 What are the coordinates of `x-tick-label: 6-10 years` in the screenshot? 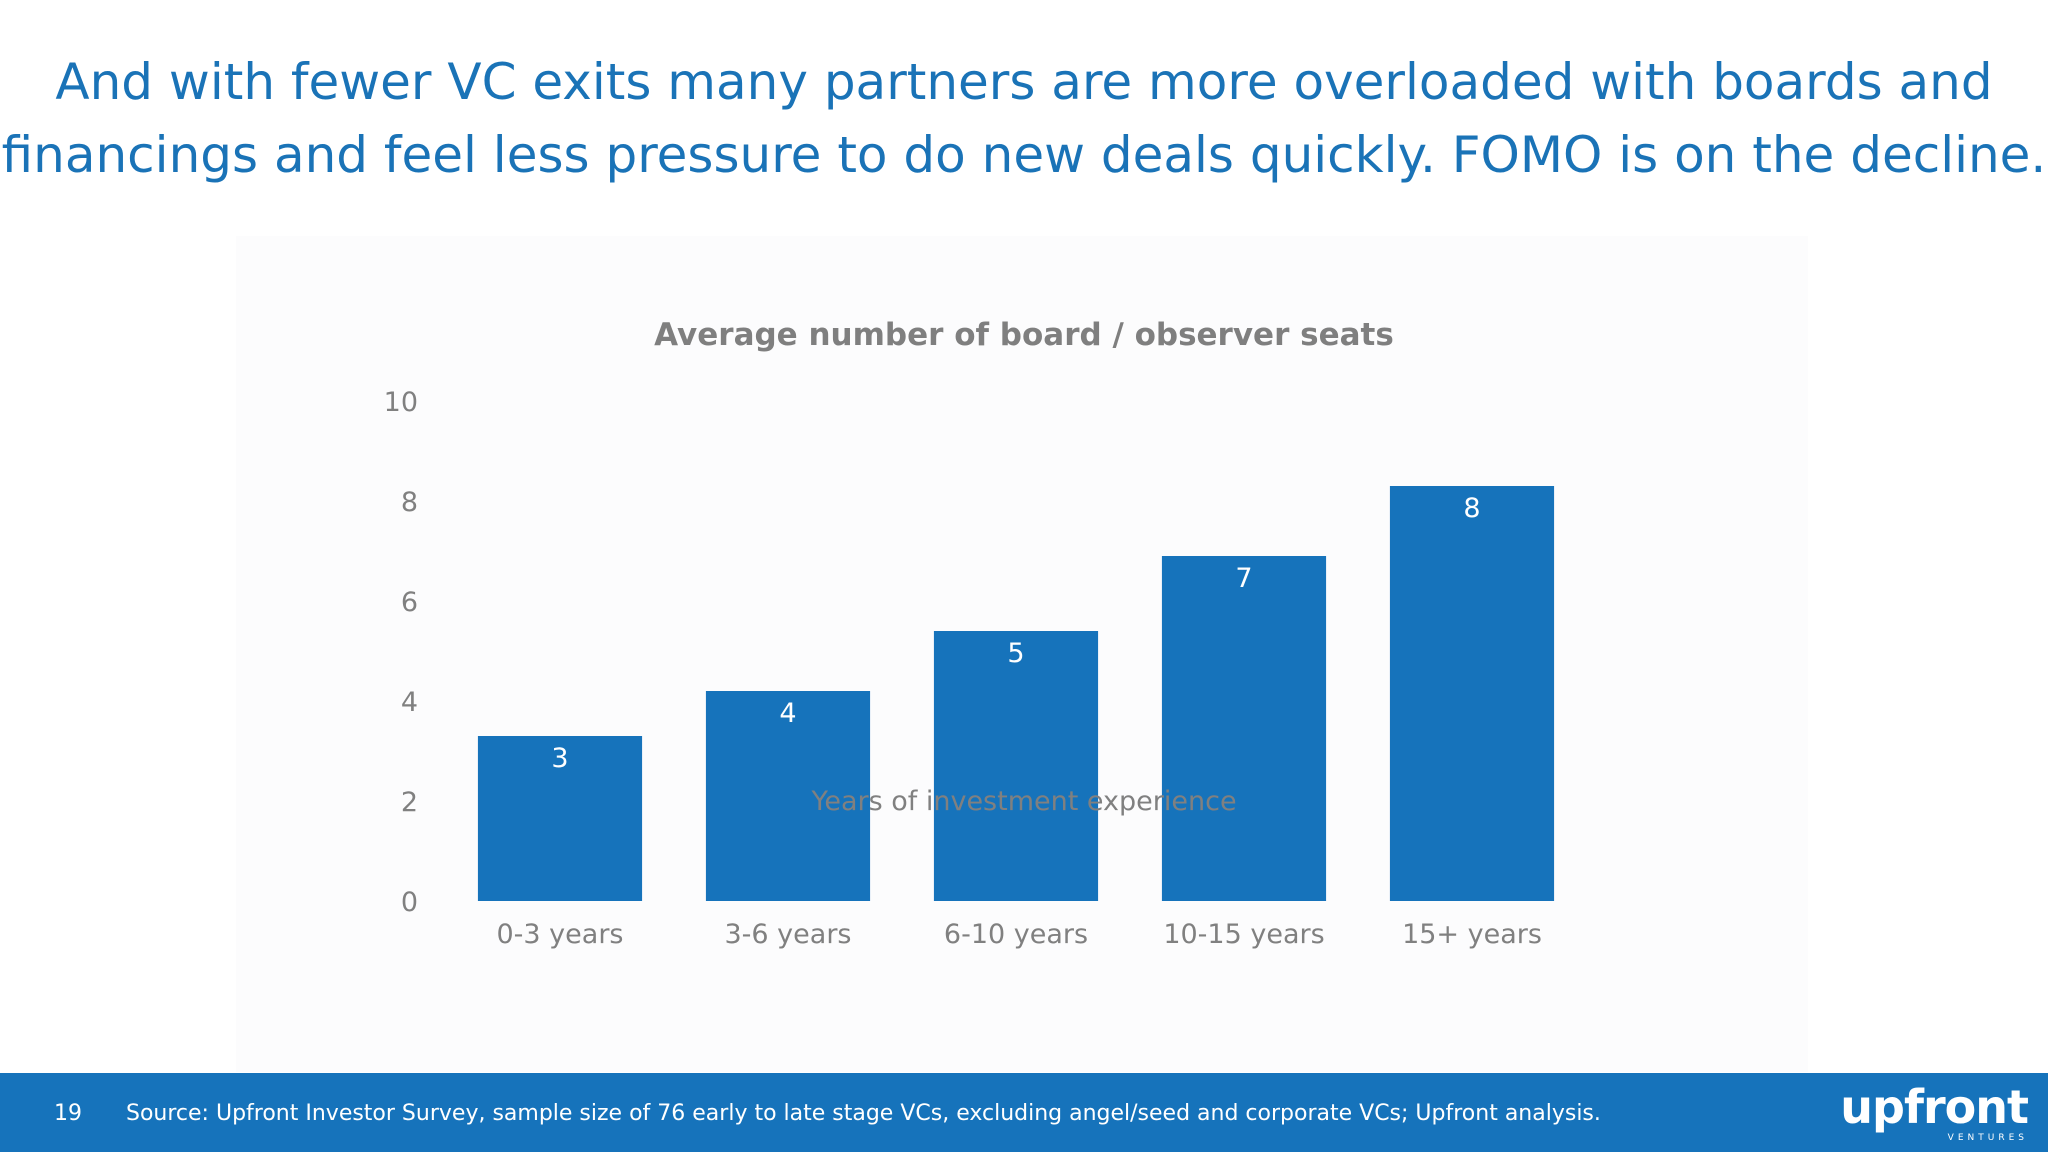 It's located at (1016, 934).